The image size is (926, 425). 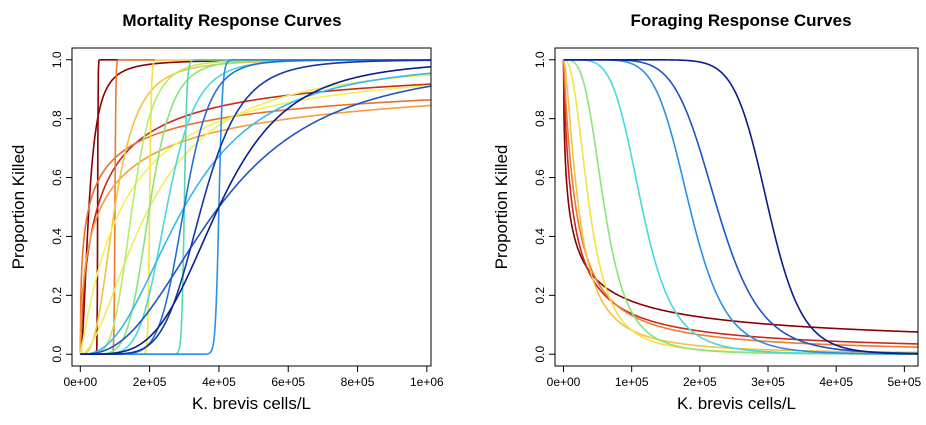 What do you see at coordinates (288, 382) in the screenshot?
I see `x-tick-label: 6e+05` at bounding box center [288, 382].